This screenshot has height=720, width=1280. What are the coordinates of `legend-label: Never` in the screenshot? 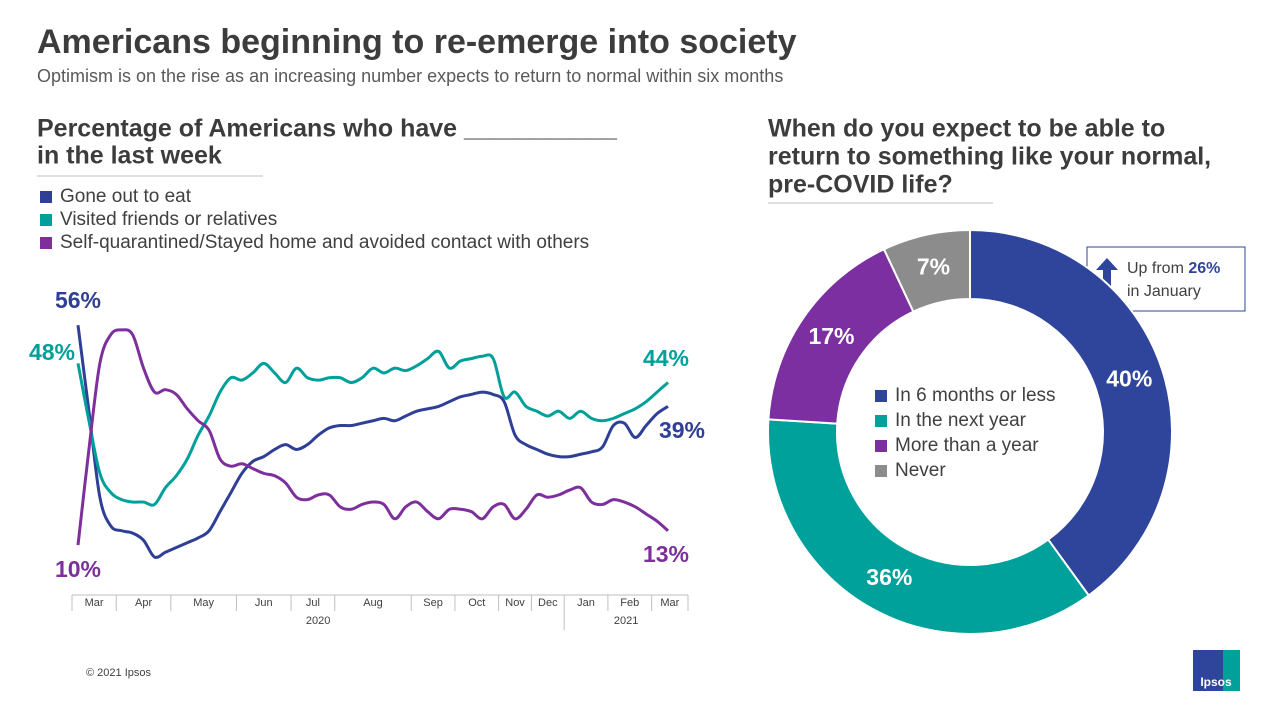 It's located at (920, 470).